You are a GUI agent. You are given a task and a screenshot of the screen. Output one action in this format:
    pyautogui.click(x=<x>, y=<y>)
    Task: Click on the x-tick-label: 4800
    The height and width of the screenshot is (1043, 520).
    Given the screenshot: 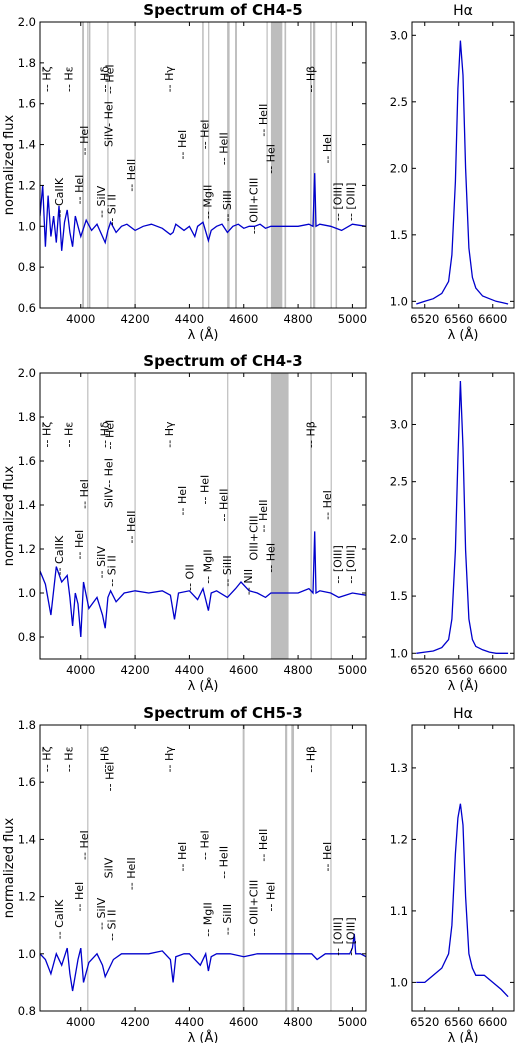 What is the action you would take?
    pyautogui.click(x=297, y=1022)
    